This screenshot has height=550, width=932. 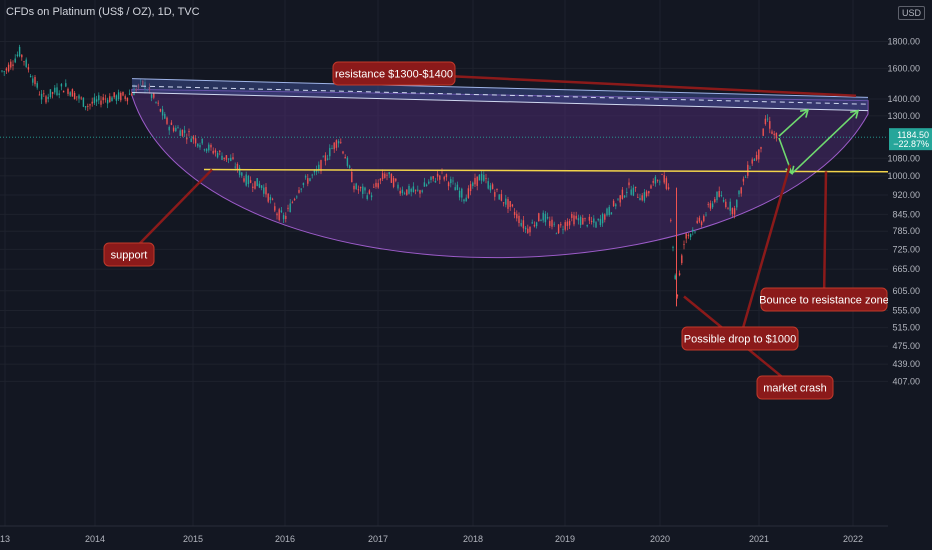 I want to click on bounce-callout: Bounce to resistance zone, so click(x=824, y=299).